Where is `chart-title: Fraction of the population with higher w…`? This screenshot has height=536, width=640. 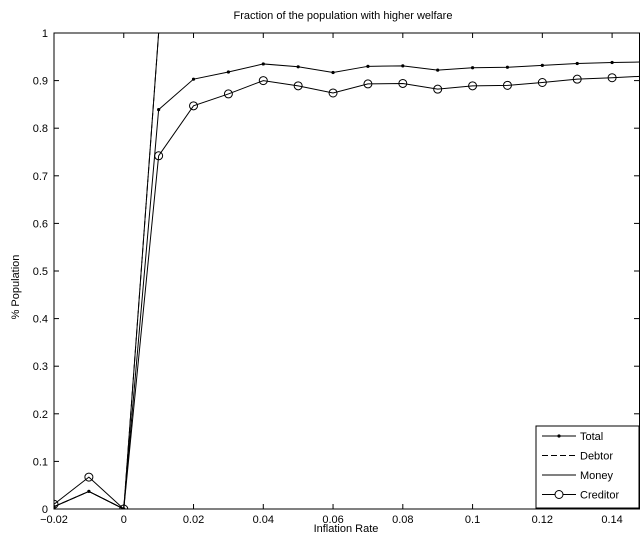 chart-title: Fraction of the population with higher w… is located at coordinates (343, 16).